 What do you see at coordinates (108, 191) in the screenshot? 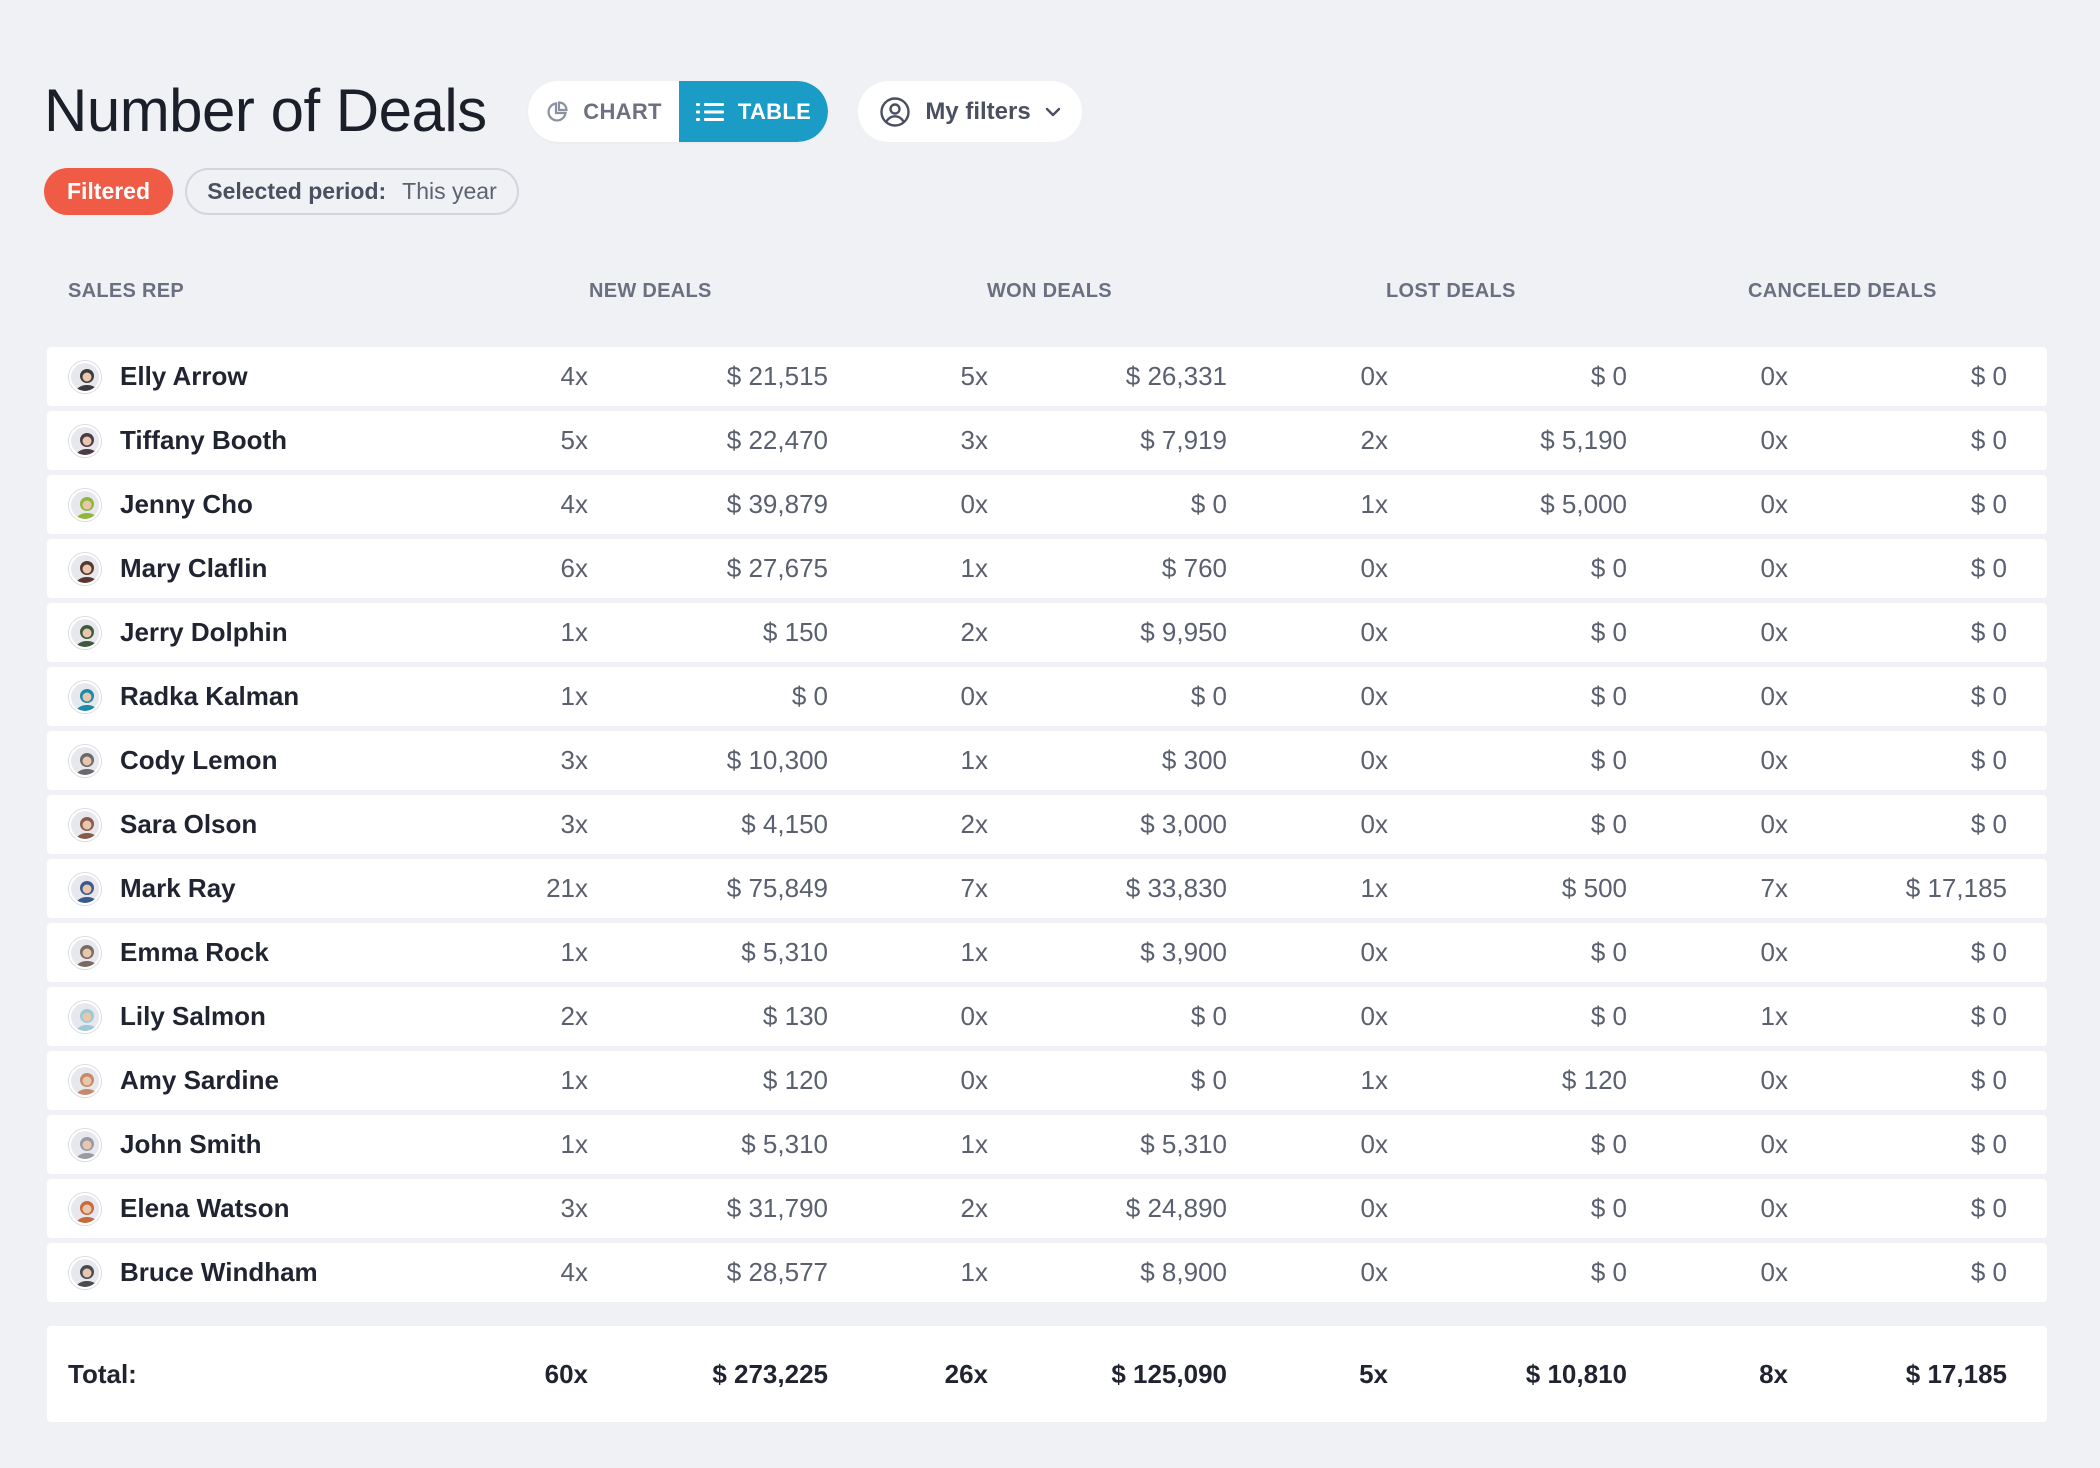
I see `filtered-badge: Filtered` at bounding box center [108, 191].